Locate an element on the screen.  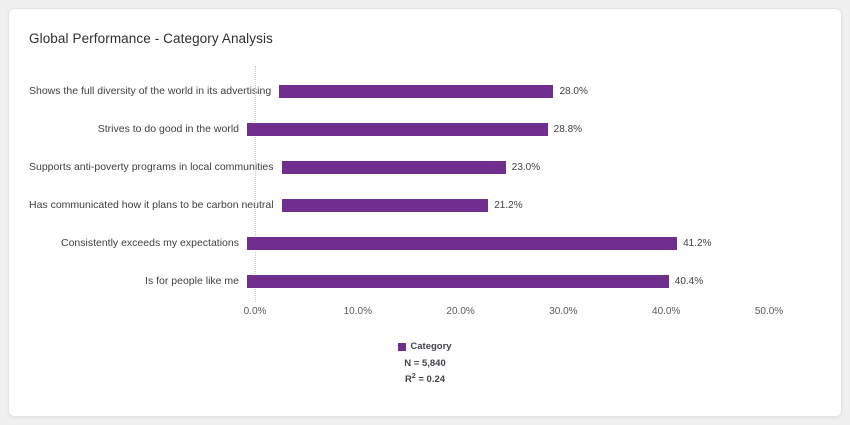
value-label: 41.2% is located at coordinates (697, 243).